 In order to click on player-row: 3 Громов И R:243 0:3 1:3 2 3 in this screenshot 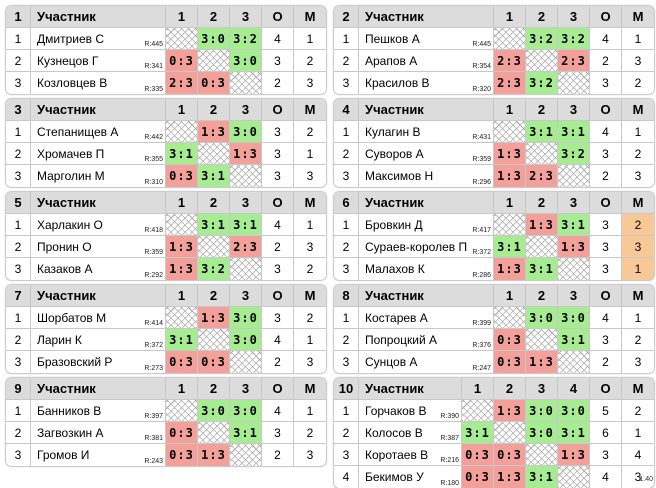, I will do `click(166, 455)`.